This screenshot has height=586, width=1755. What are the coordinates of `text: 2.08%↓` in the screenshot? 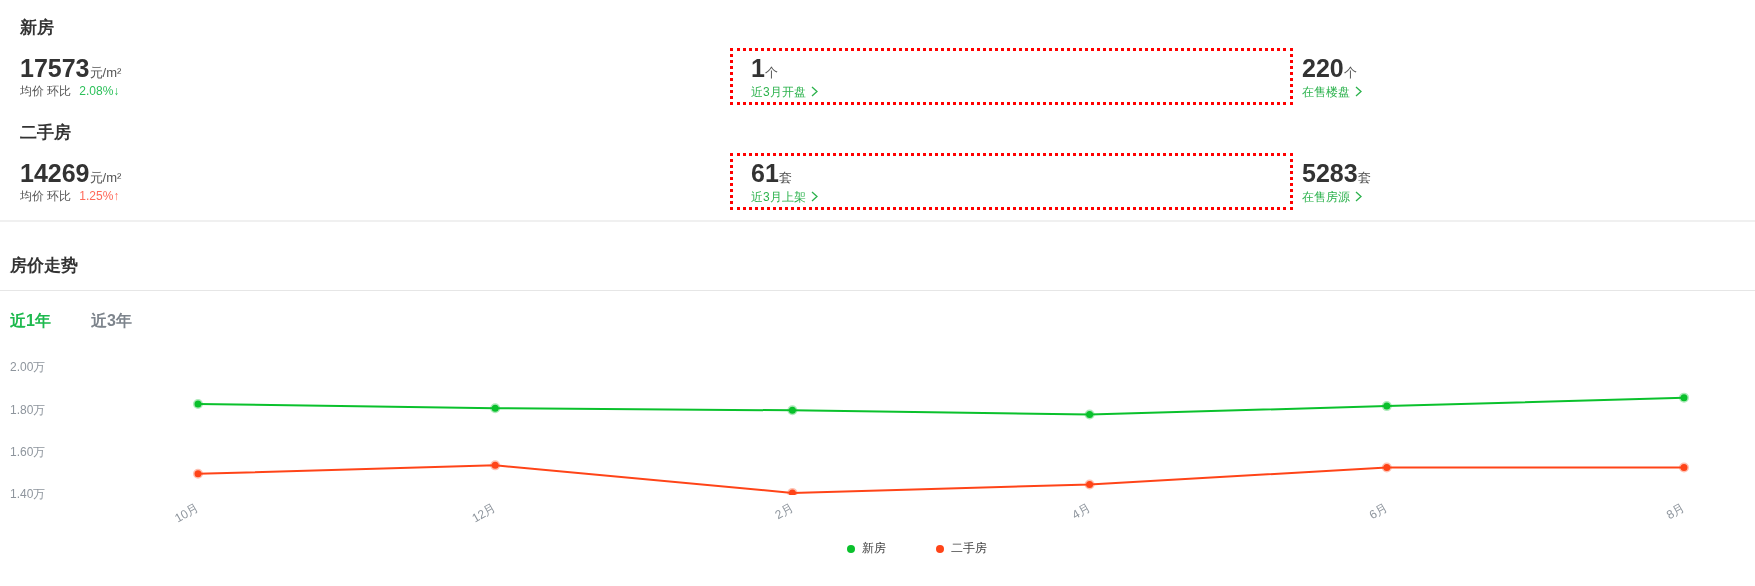 It's located at (99, 91).